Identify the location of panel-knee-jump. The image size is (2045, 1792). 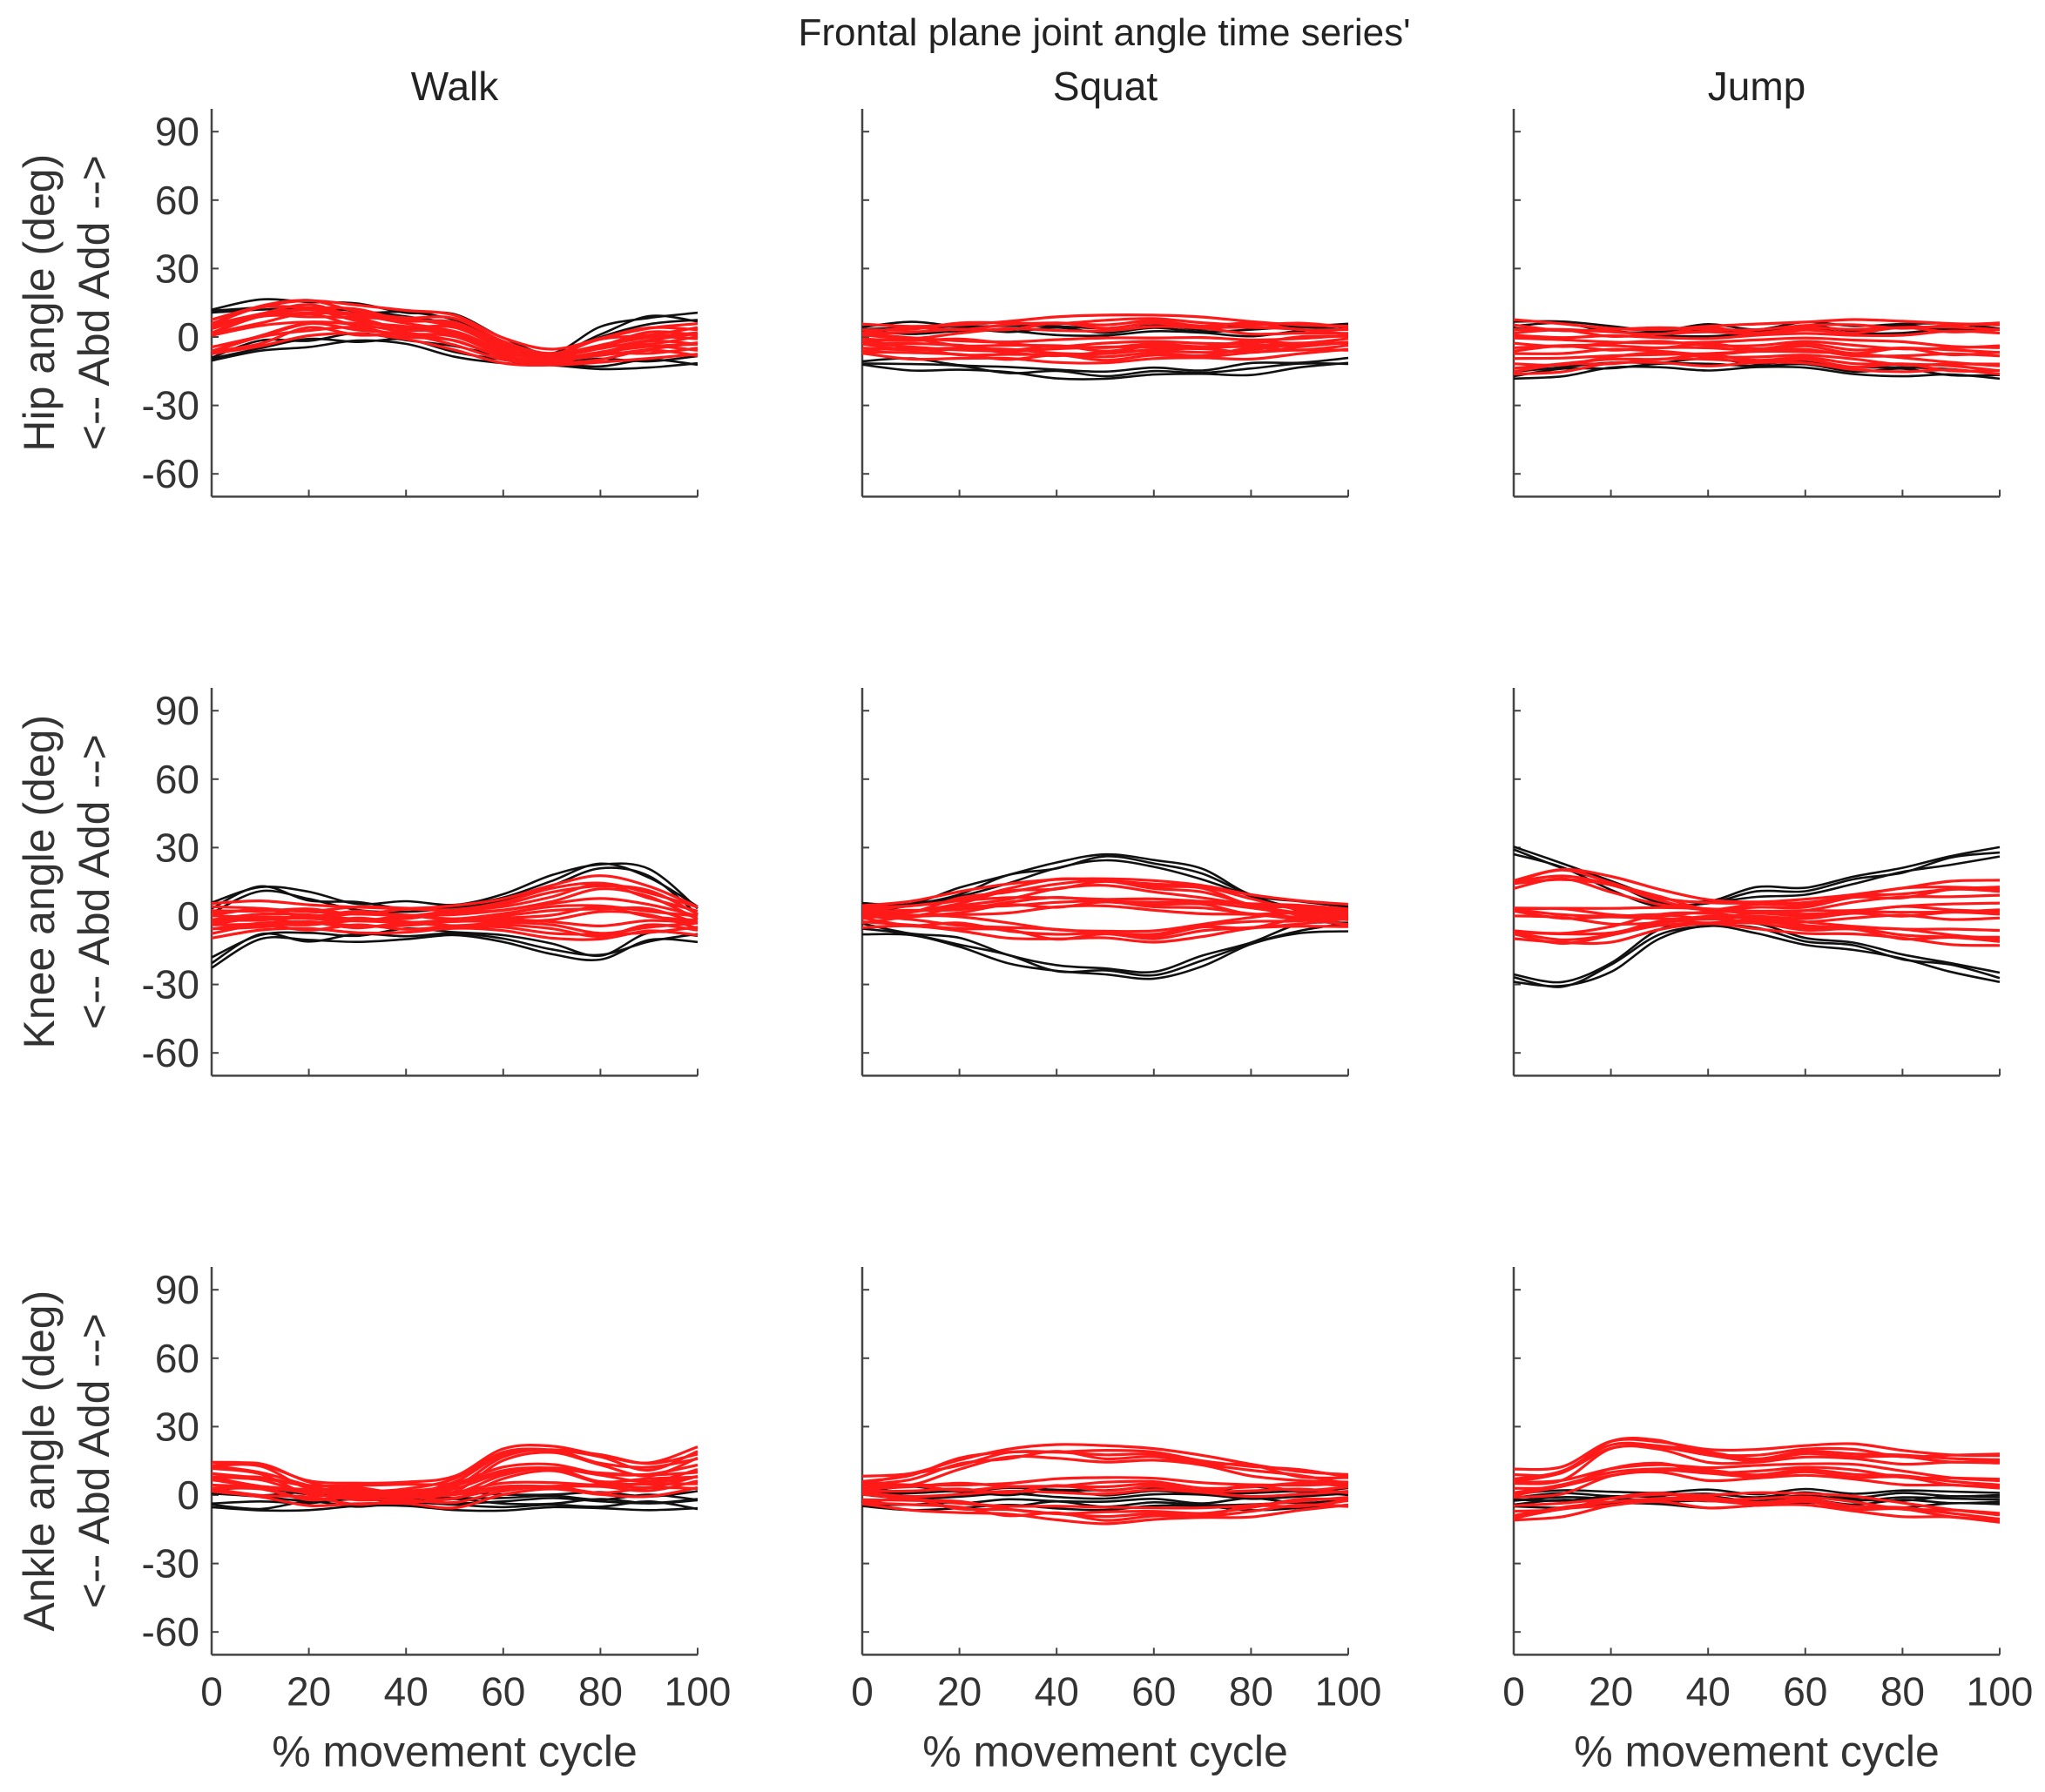
(1756, 882).